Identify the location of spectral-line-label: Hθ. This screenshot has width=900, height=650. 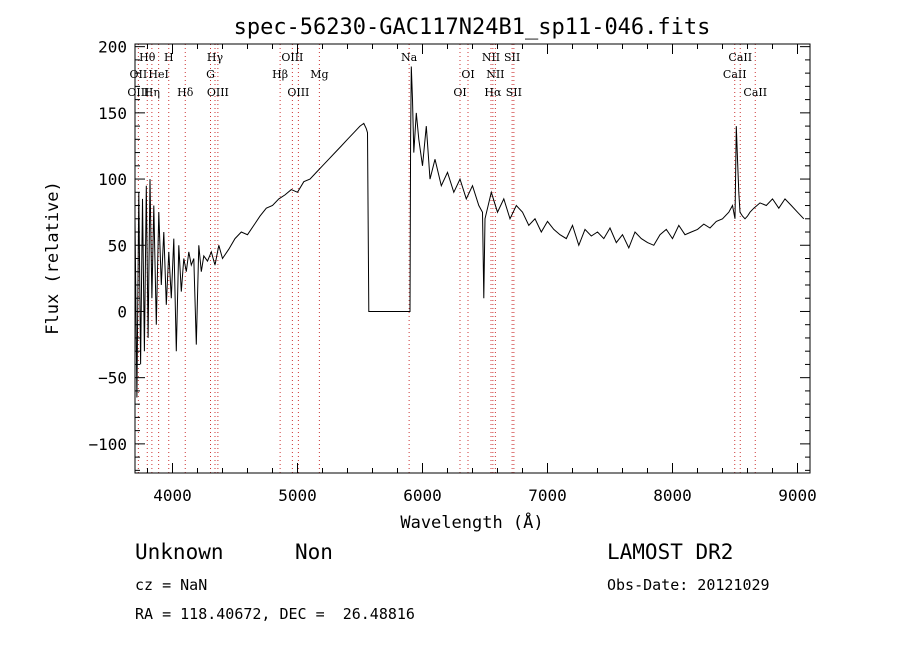
(147, 57).